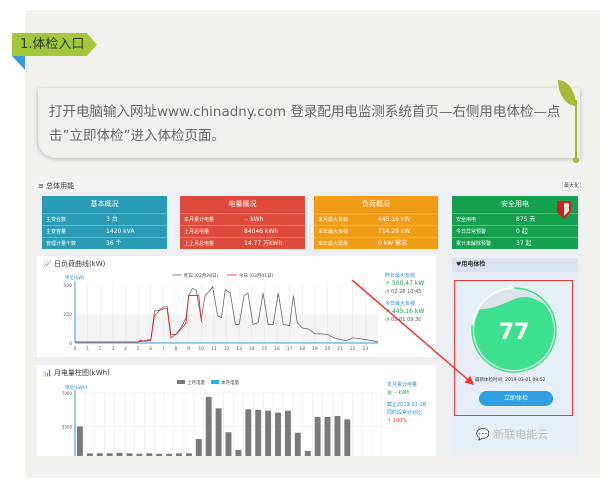 The width and height of the screenshot is (616, 484). I want to click on x-tick-label: 22, so click(353, 349).